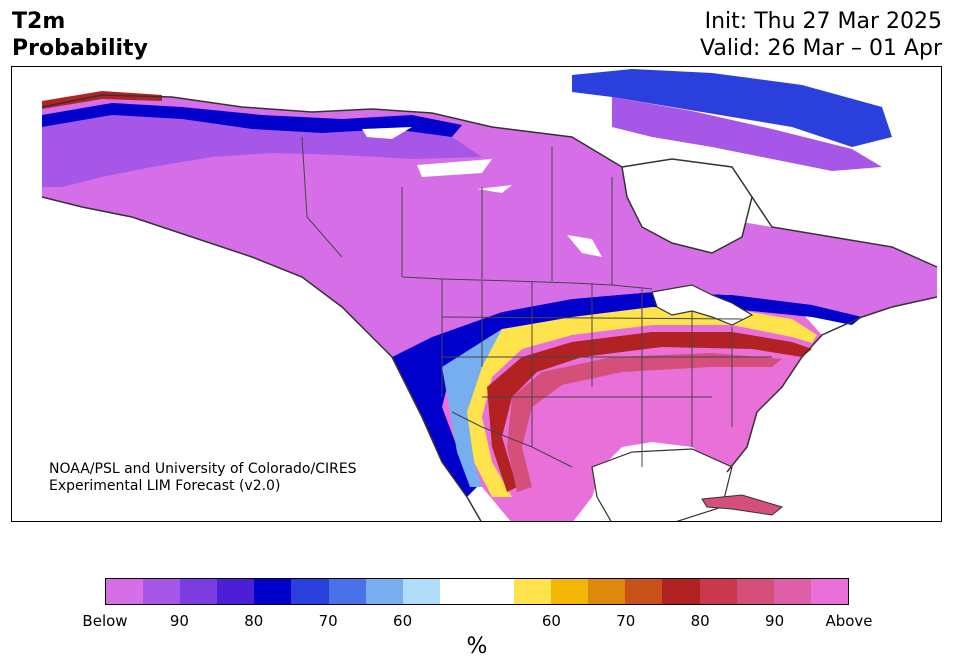  Describe the element at coordinates (662, 484) in the screenshot. I see `gulf-of-mexico` at that location.